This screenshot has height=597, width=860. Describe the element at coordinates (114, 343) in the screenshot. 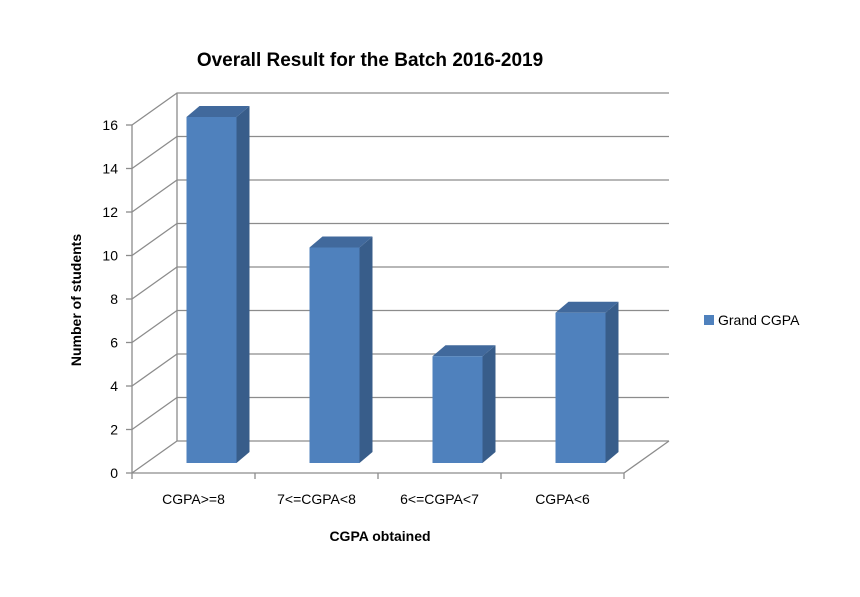

I see `y-tick-label: 6` at that location.